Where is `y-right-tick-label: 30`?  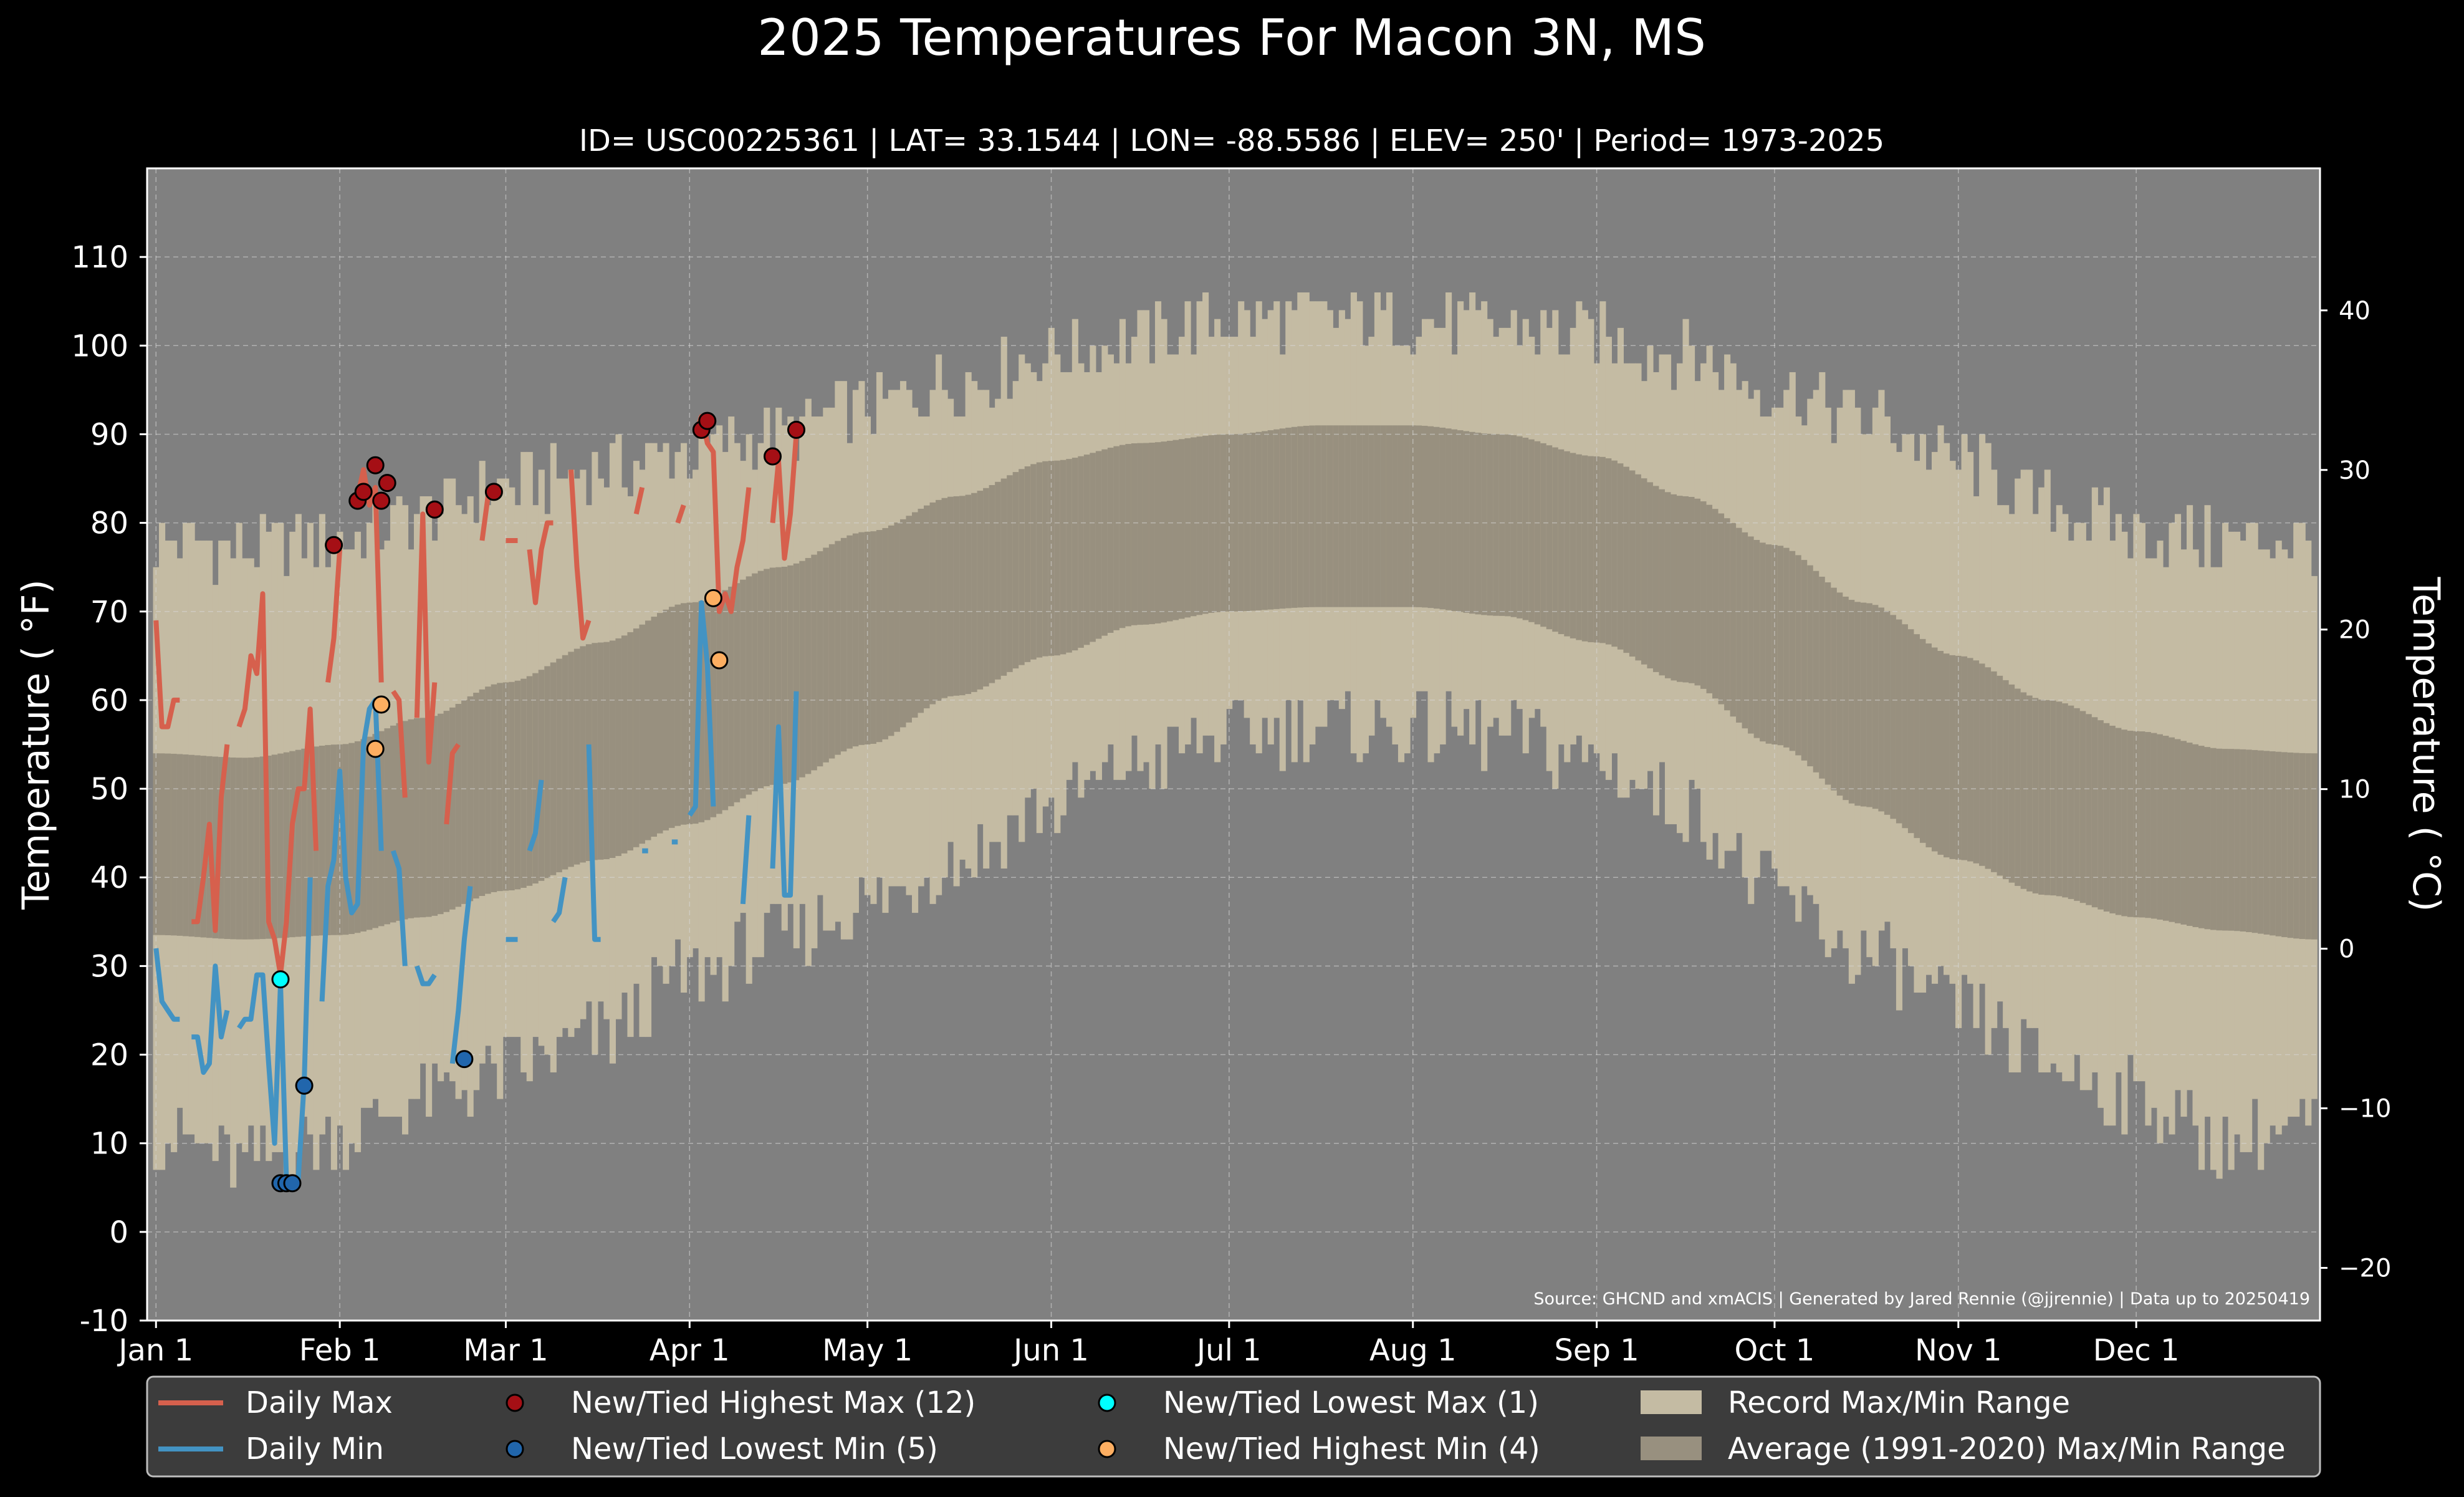
y-right-tick-label: 30 is located at coordinates (2355, 470).